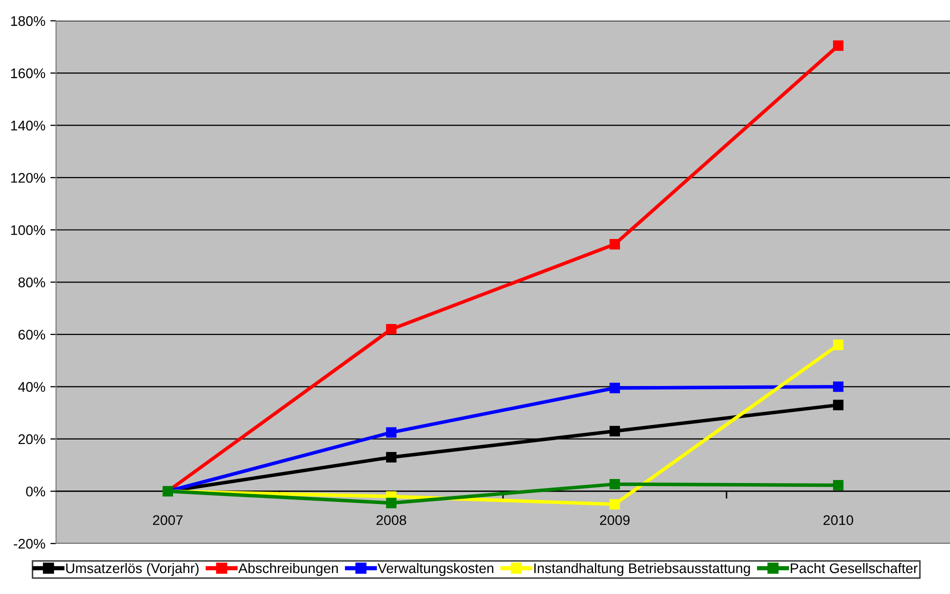  Describe the element at coordinates (288, 569) in the screenshot. I see `legend-label: Abschreibungen` at that location.